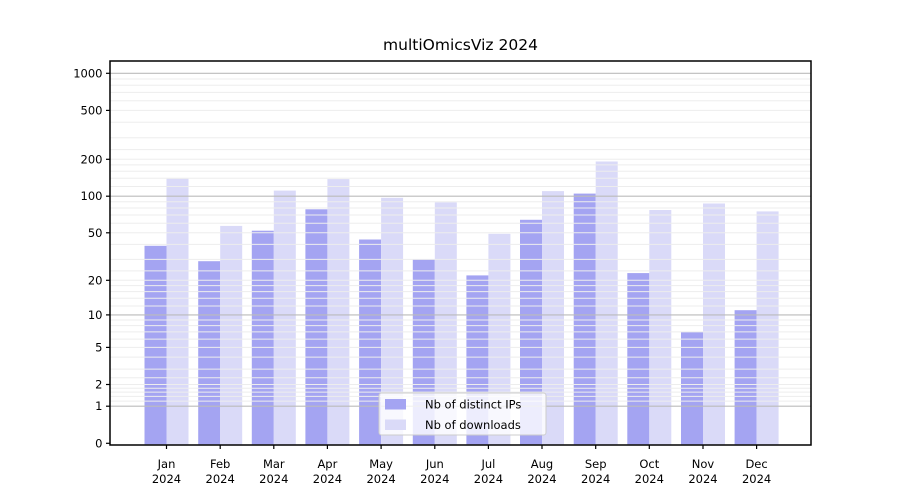  What do you see at coordinates (92, 110) in the screenshot?
I see `y-tick-label: 500` at bounding box center [92, 110].